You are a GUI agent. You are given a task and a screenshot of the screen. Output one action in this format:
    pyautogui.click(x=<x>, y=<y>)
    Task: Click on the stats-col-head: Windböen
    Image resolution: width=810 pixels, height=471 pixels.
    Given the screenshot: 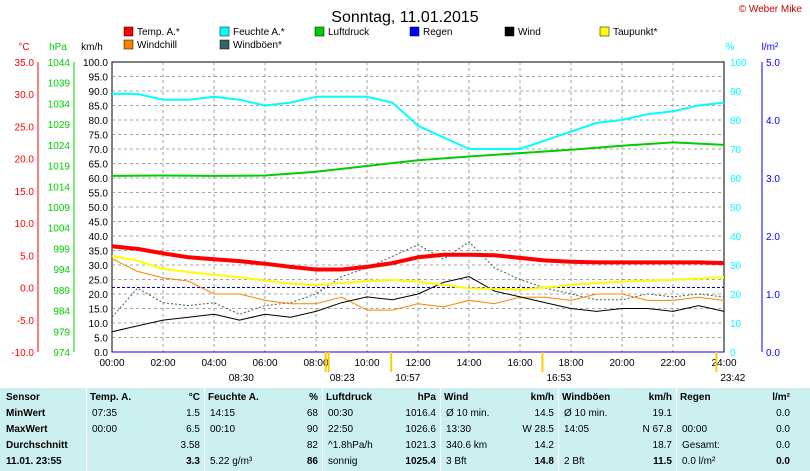 What is the action you would take?
    pyautogui.click(x=586, y=397)
    